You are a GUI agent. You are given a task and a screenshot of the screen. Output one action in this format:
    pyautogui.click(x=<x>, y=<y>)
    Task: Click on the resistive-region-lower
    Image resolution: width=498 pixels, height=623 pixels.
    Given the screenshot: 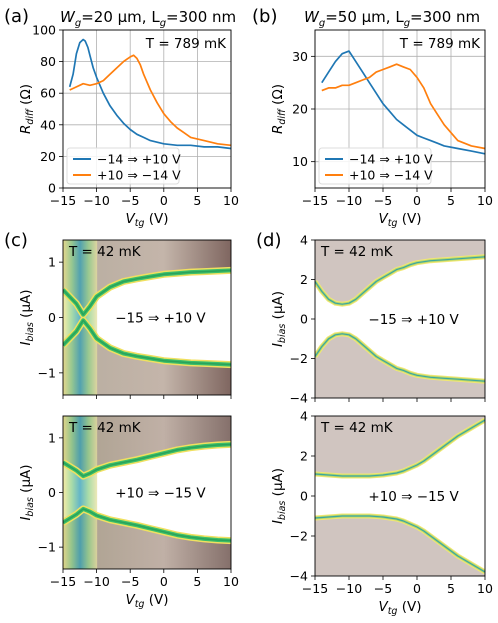 What is the action you would take?
    pyautogui.click(x=147, y=357)
    